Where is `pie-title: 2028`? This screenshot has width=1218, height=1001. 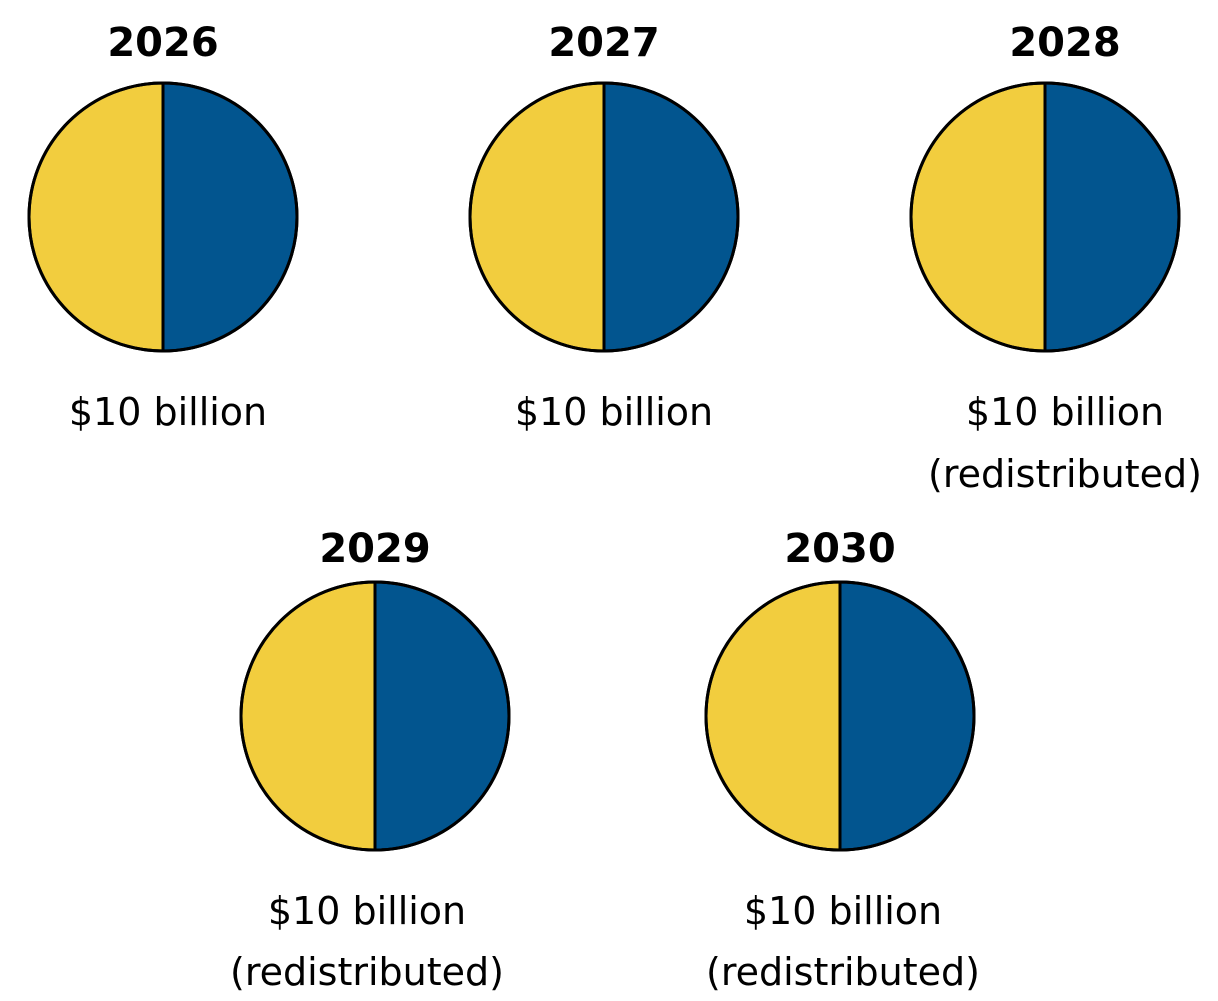 pie-title: 2028 is located at coordinates (1064, 43).